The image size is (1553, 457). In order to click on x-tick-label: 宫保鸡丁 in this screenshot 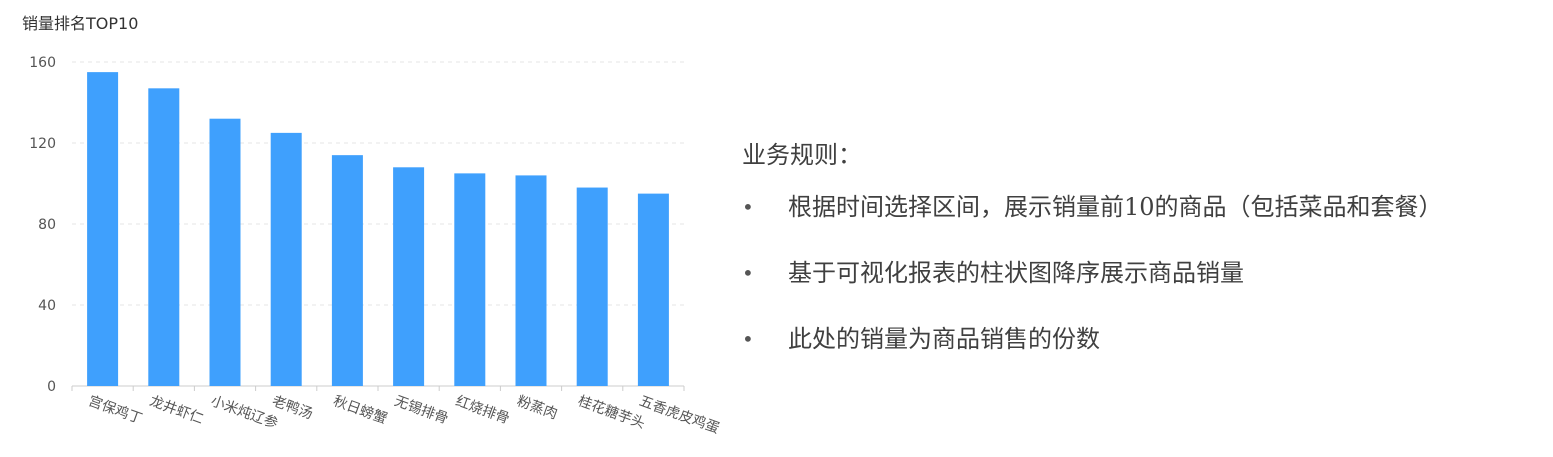, I will do `click(115, 409)`.